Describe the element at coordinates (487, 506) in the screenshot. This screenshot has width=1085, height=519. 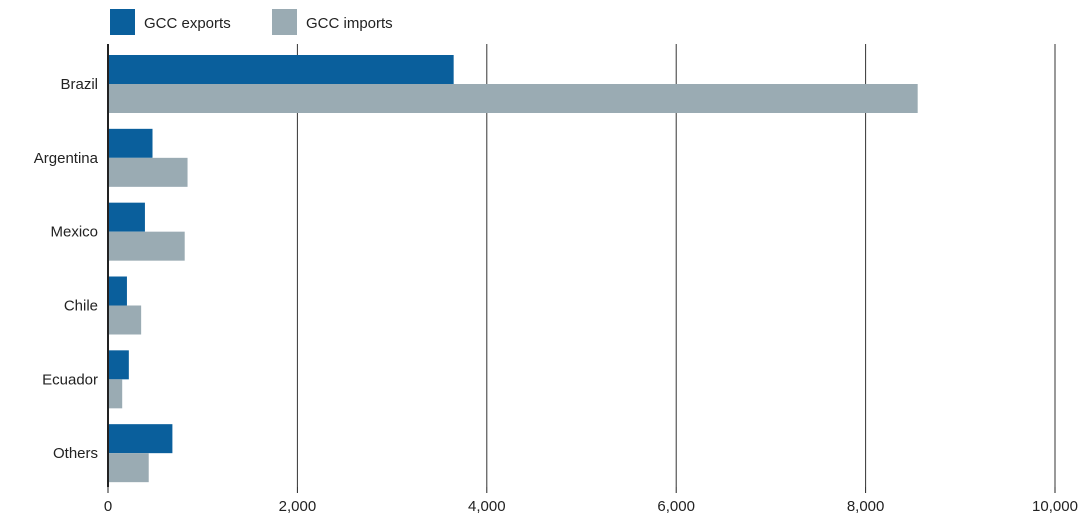
I see `x-tick-label-2: 4,000` at that location.